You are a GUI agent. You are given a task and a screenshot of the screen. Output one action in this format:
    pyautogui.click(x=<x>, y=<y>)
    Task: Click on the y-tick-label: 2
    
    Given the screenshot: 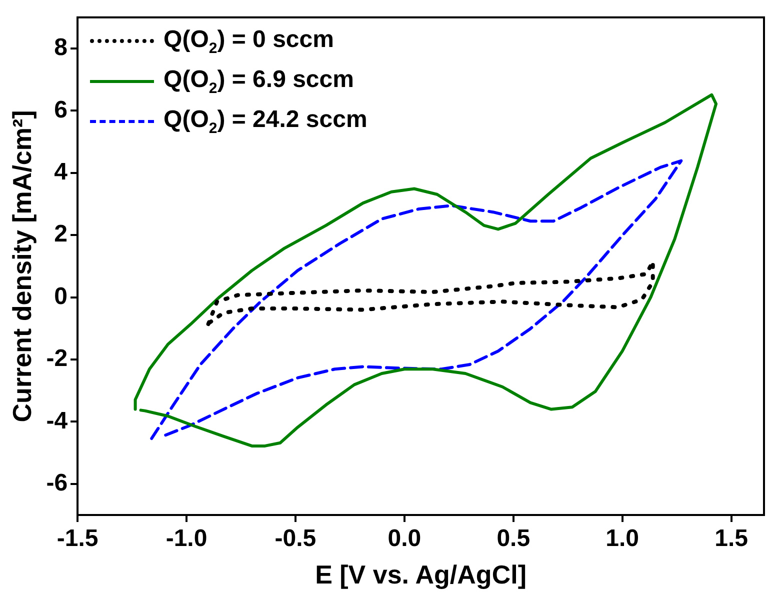 What is the action you would take?
    pyautogui.click(x=61, y=234)
    